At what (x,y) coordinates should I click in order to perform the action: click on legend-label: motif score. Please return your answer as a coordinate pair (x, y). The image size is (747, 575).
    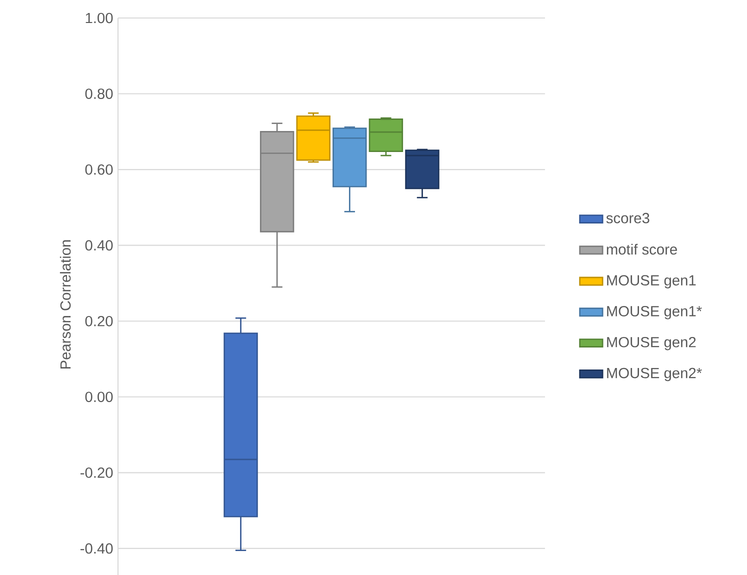
    Looking at the image, I should click on (641, 249).